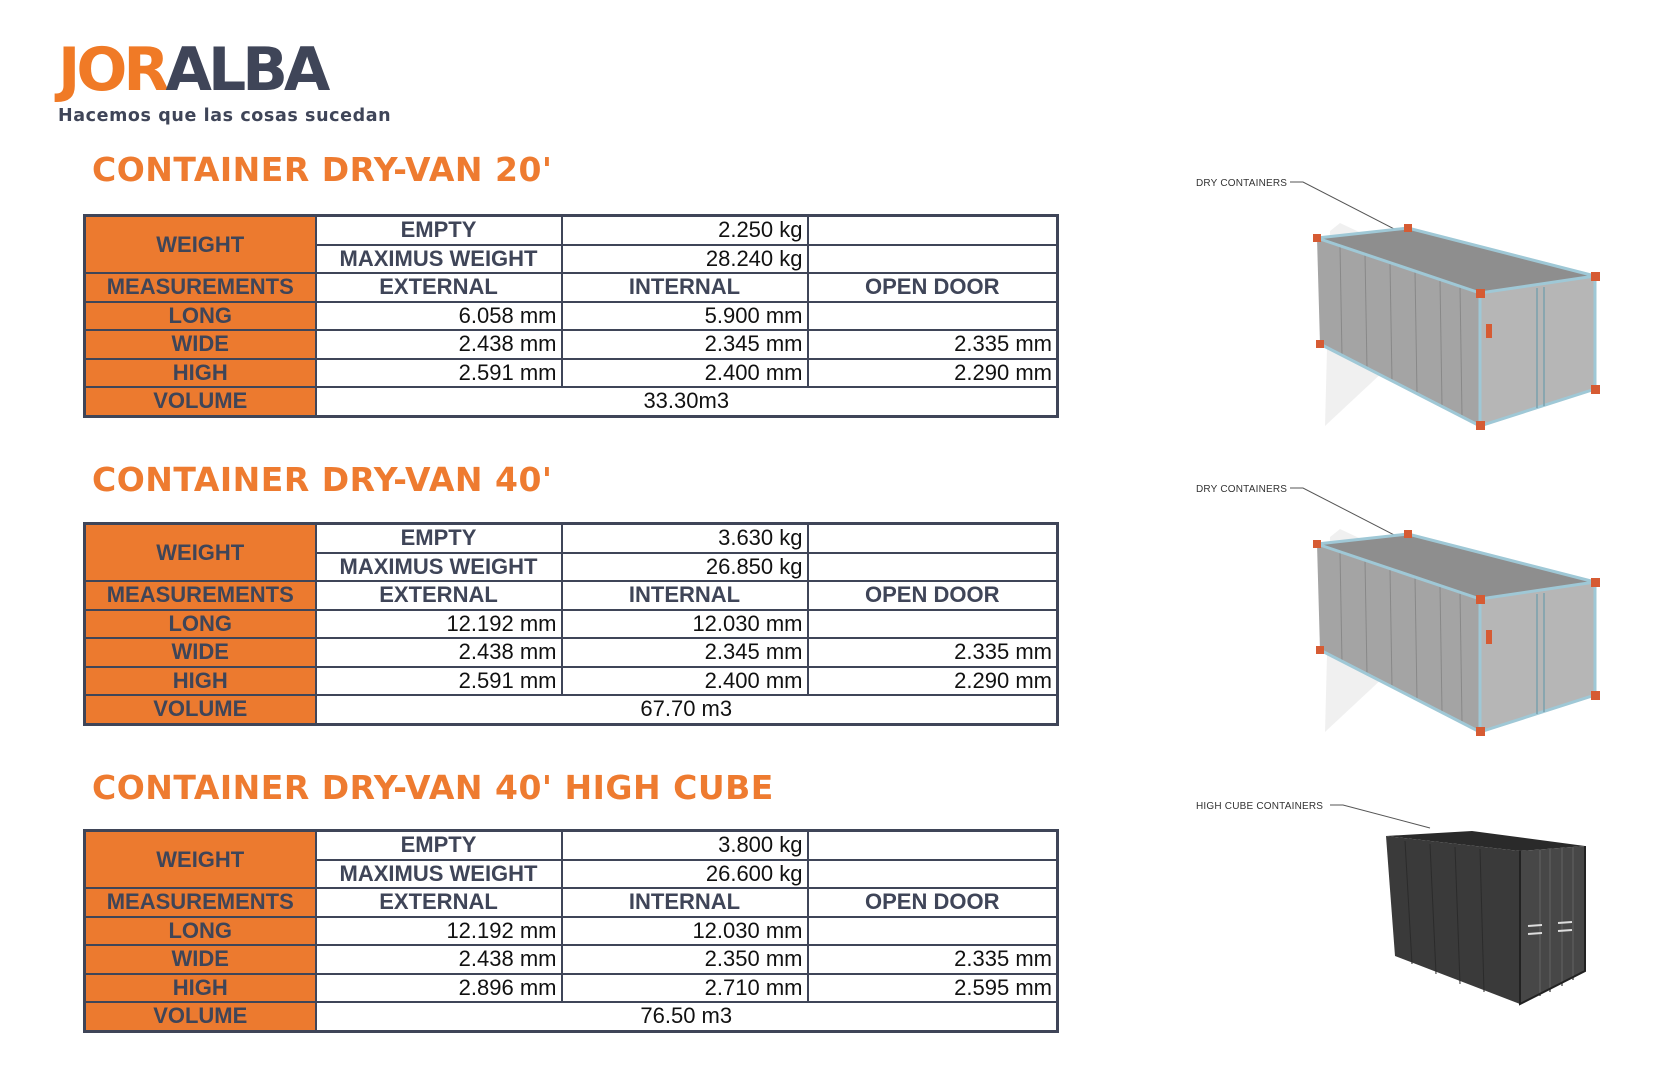  What do you see at coordinates (1445, 305) in the screenshot?
I see `dry-container-20-image` at bounding box center [1445, 305].